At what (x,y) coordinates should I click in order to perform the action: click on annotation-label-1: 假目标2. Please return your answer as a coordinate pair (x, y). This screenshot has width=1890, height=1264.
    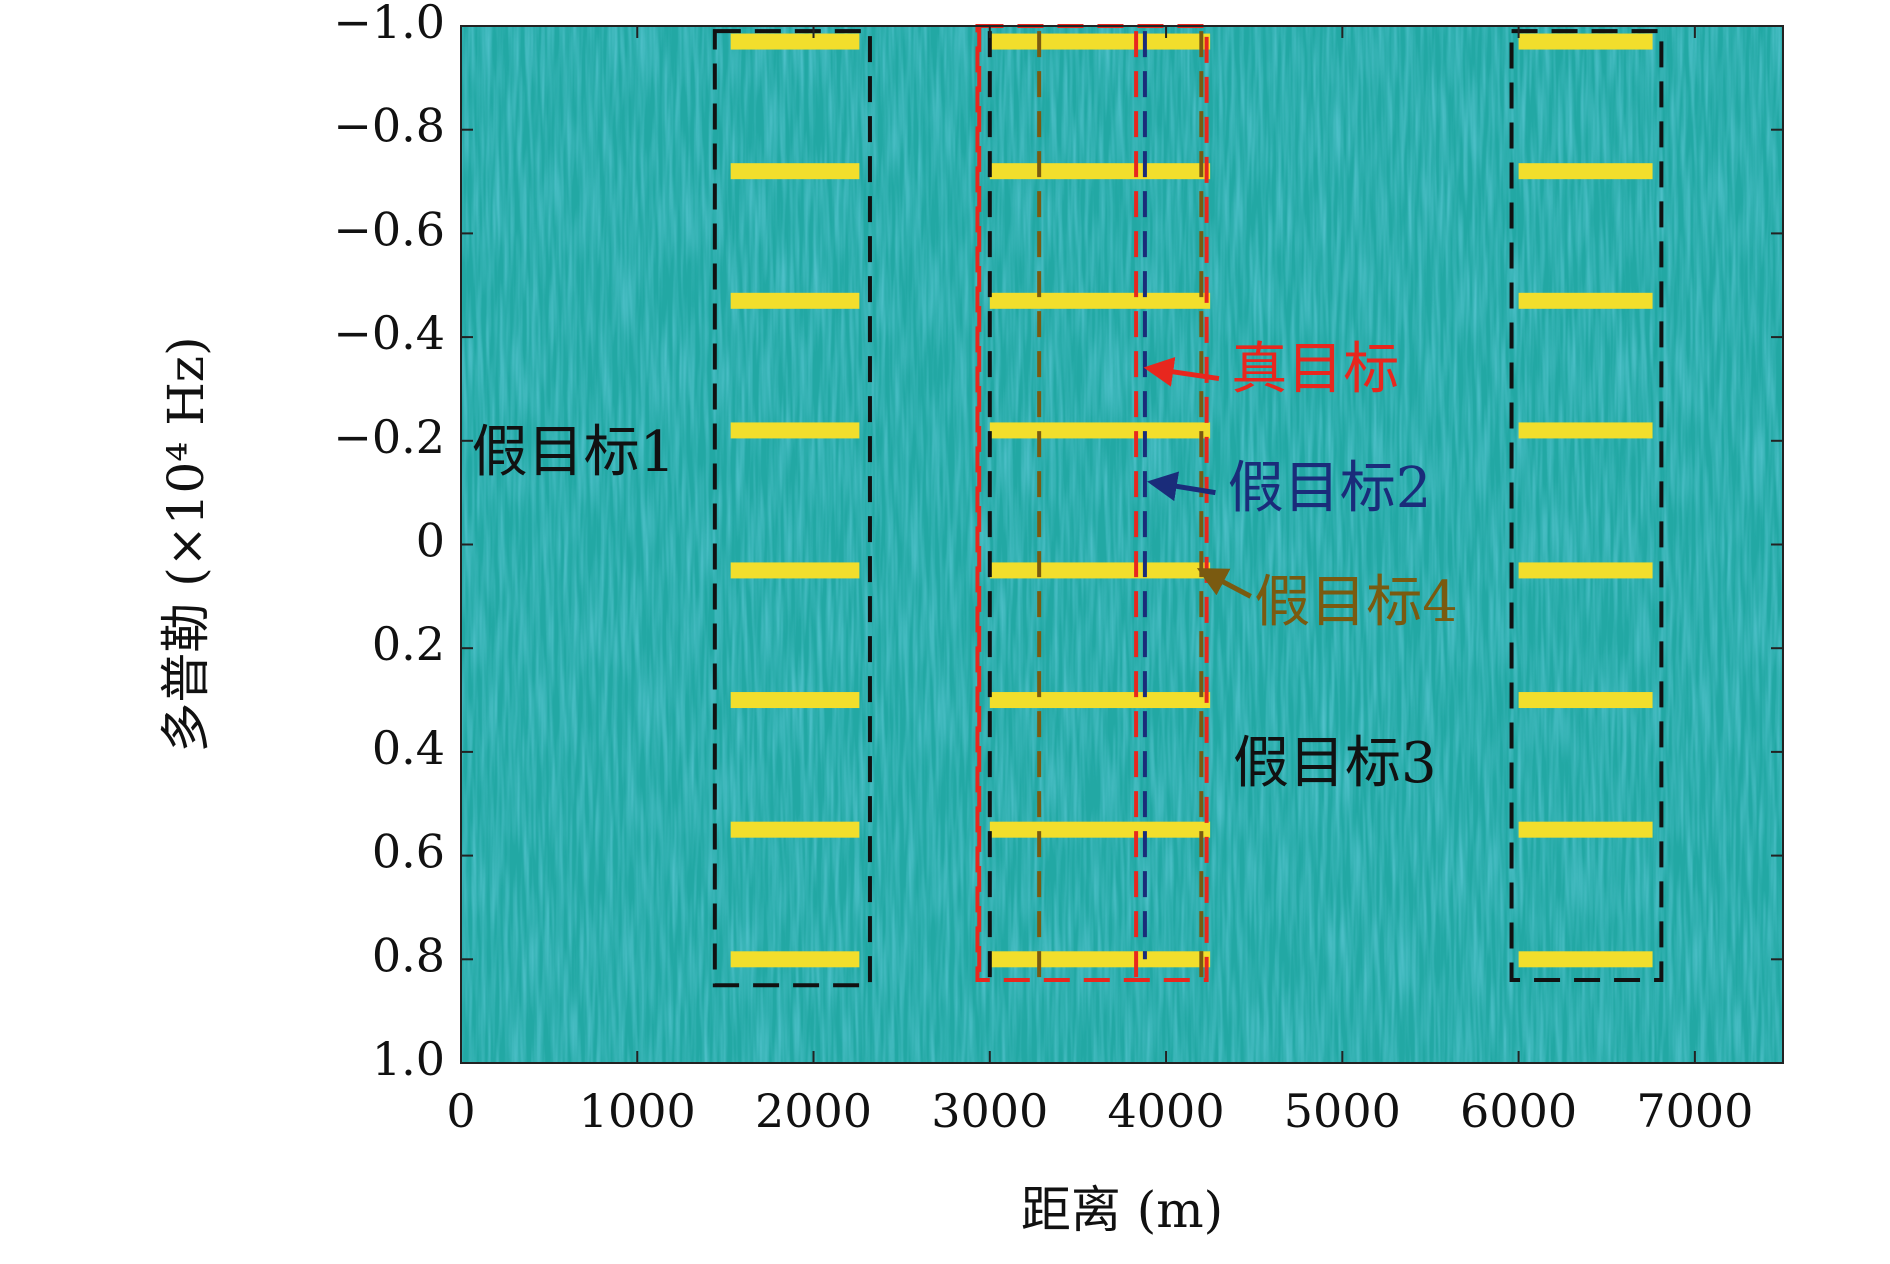
    Looking at the image, I should click on (1330, 488).